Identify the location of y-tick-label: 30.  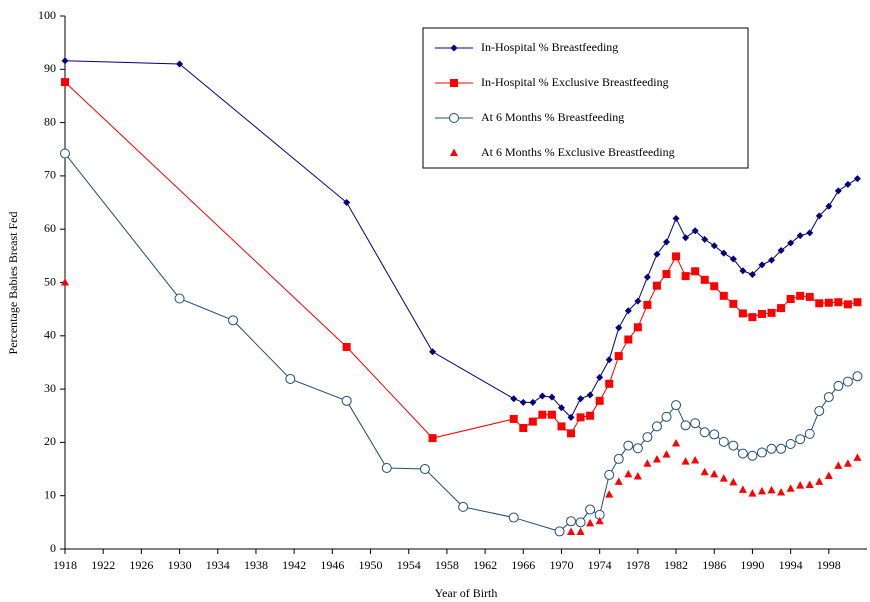
(50, 388).